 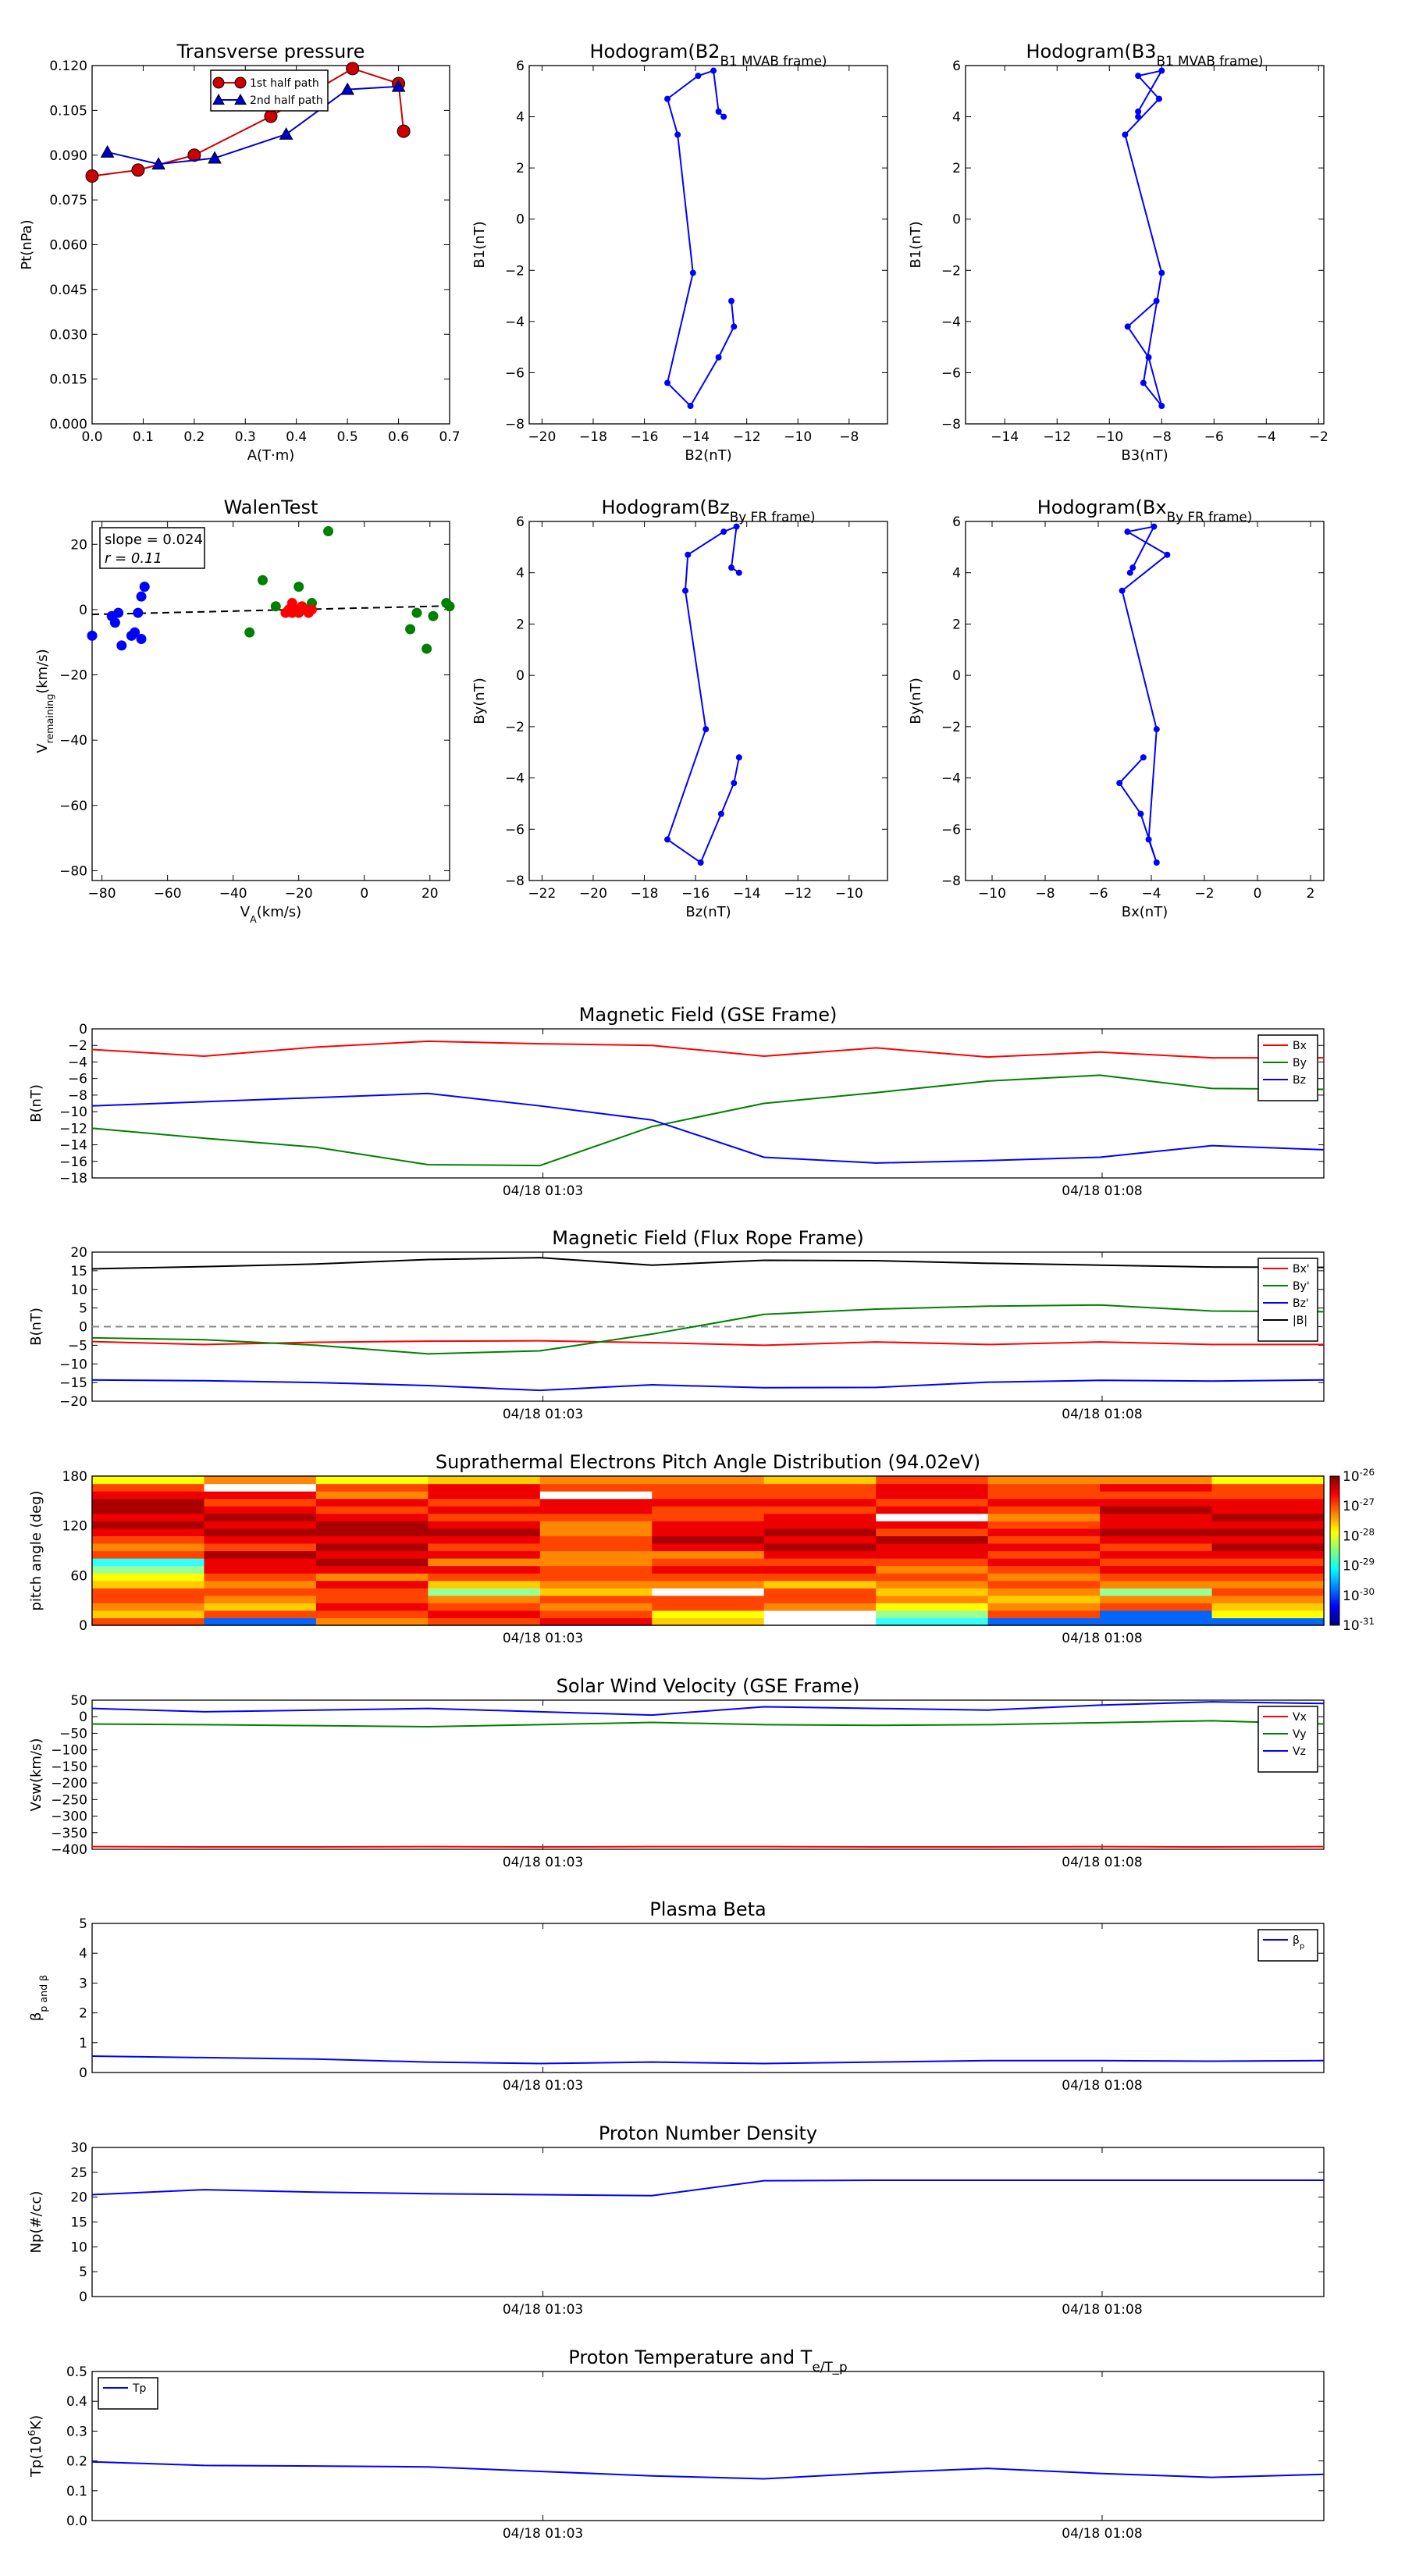 What do you see at coordinates (91, 437) in the screenshot?
I see `x-tick-label: 0.0` at bounding box center [91, 437].